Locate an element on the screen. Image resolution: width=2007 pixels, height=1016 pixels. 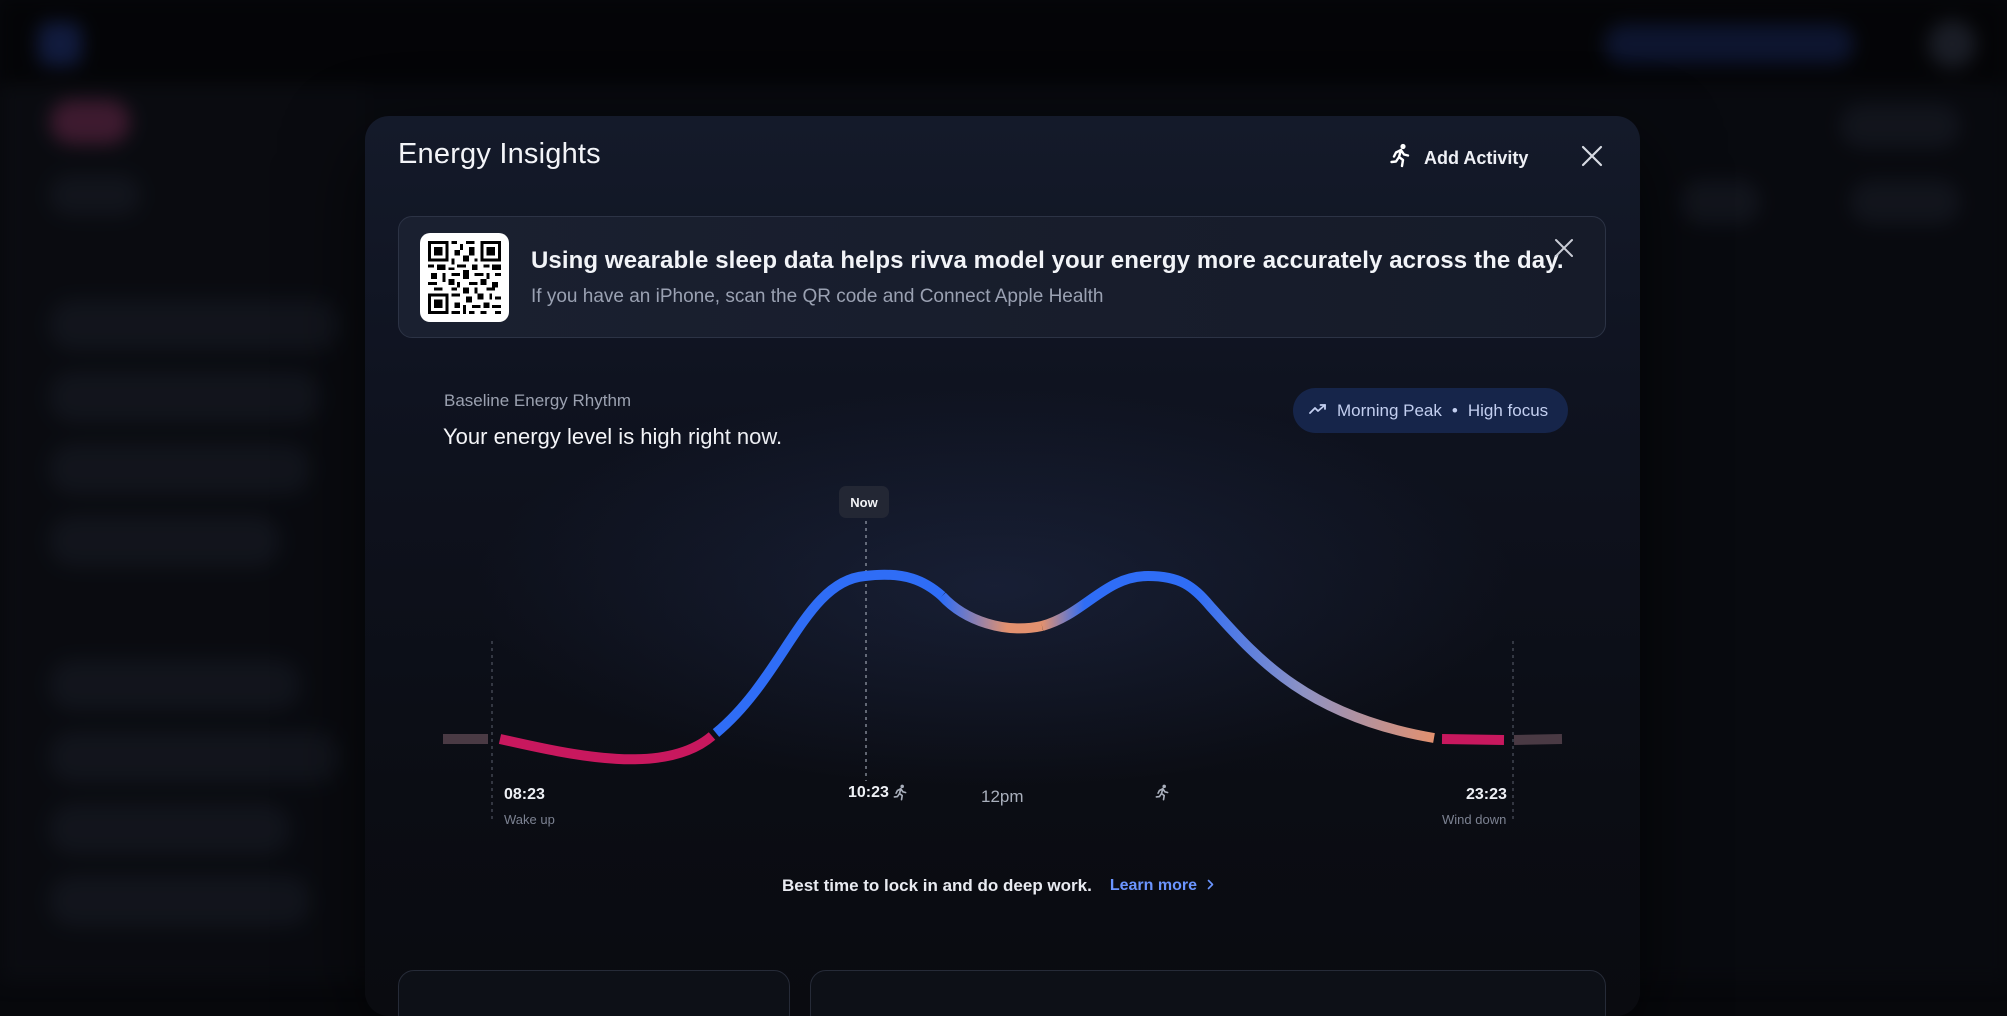
modal-close-button is located at coordinates (1592, 158).